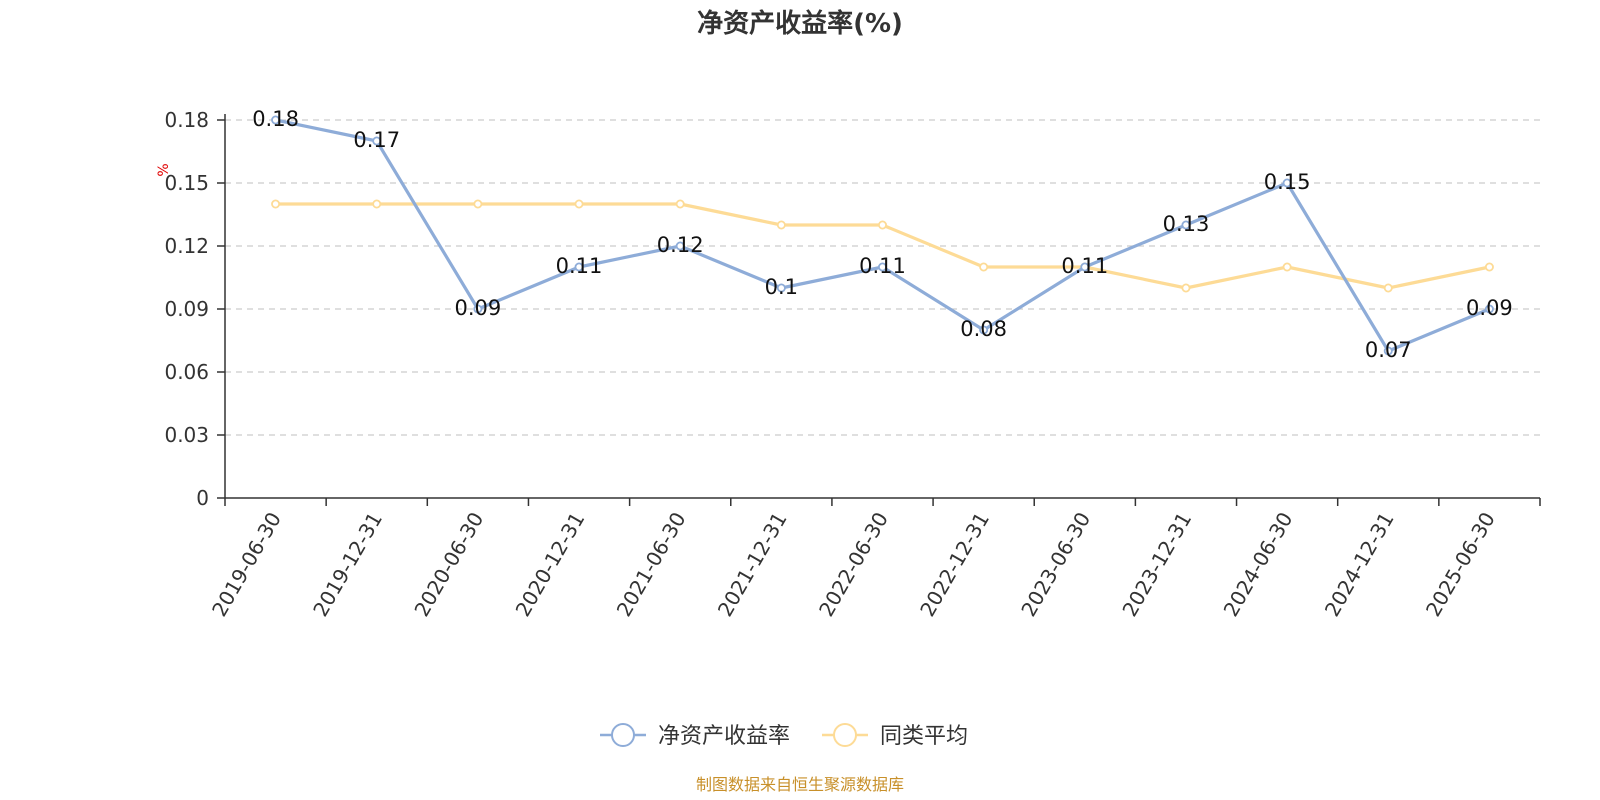 Image resolution: width=1600 pixels, height=800 pixels. Describe the element at coordinates (724, 736) in the screenshot. I see `legend-label: 净资产收益率` at that location.